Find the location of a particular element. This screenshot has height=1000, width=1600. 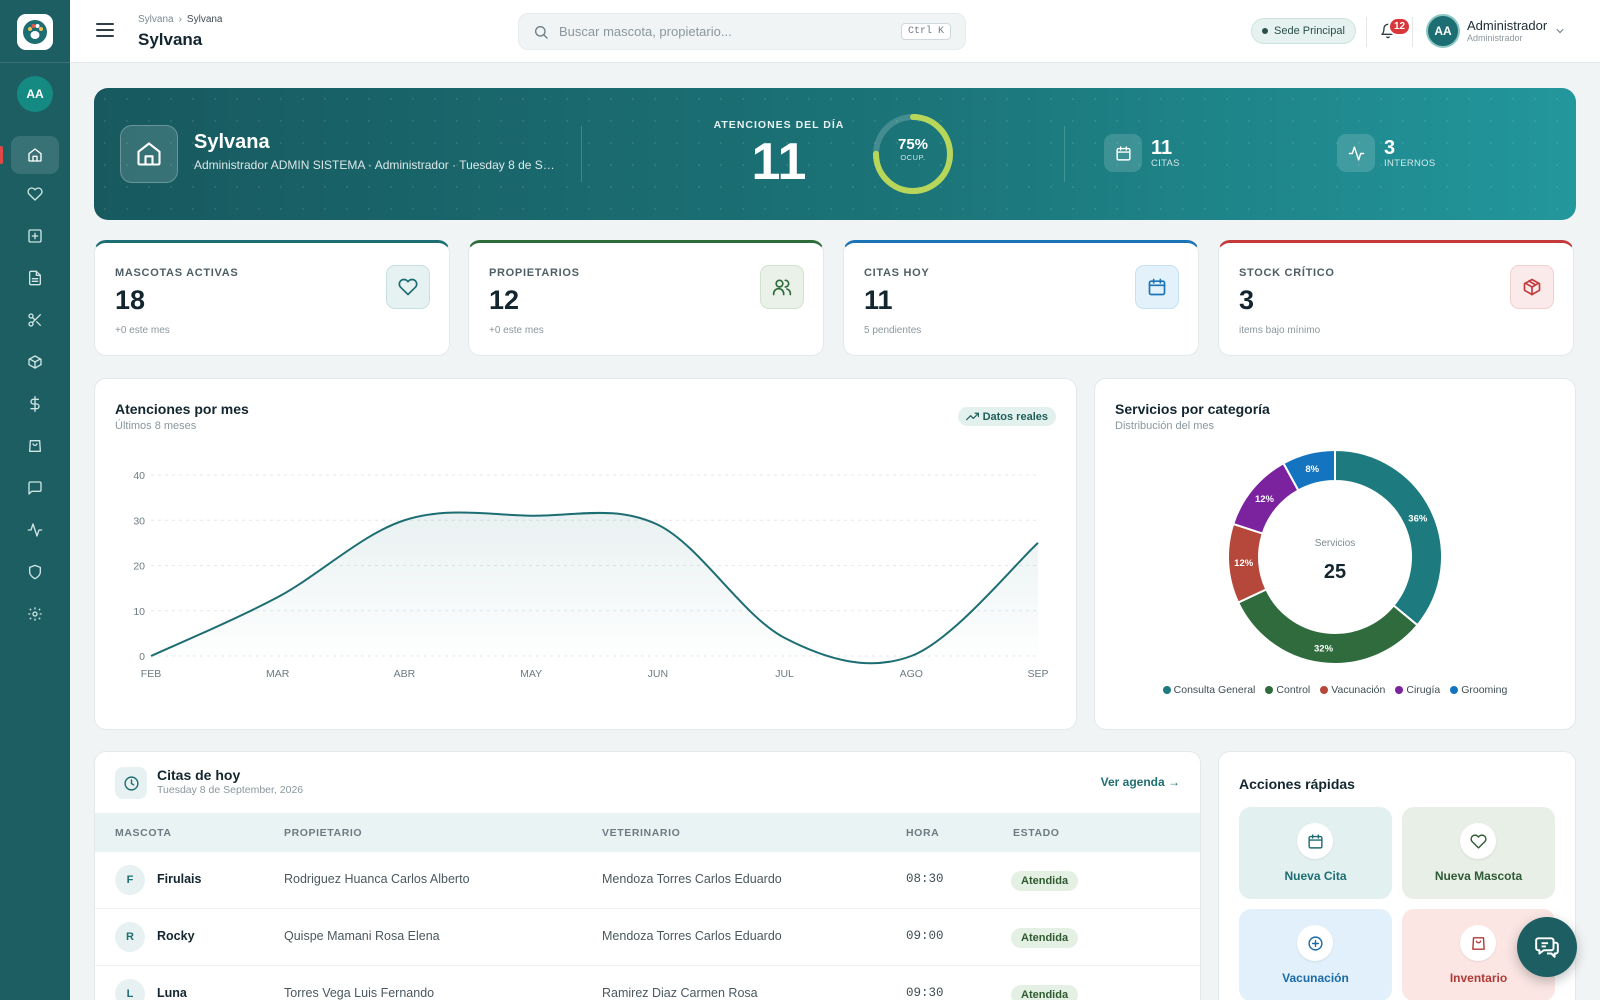

shield-icon is located at coordinates (35, 572).